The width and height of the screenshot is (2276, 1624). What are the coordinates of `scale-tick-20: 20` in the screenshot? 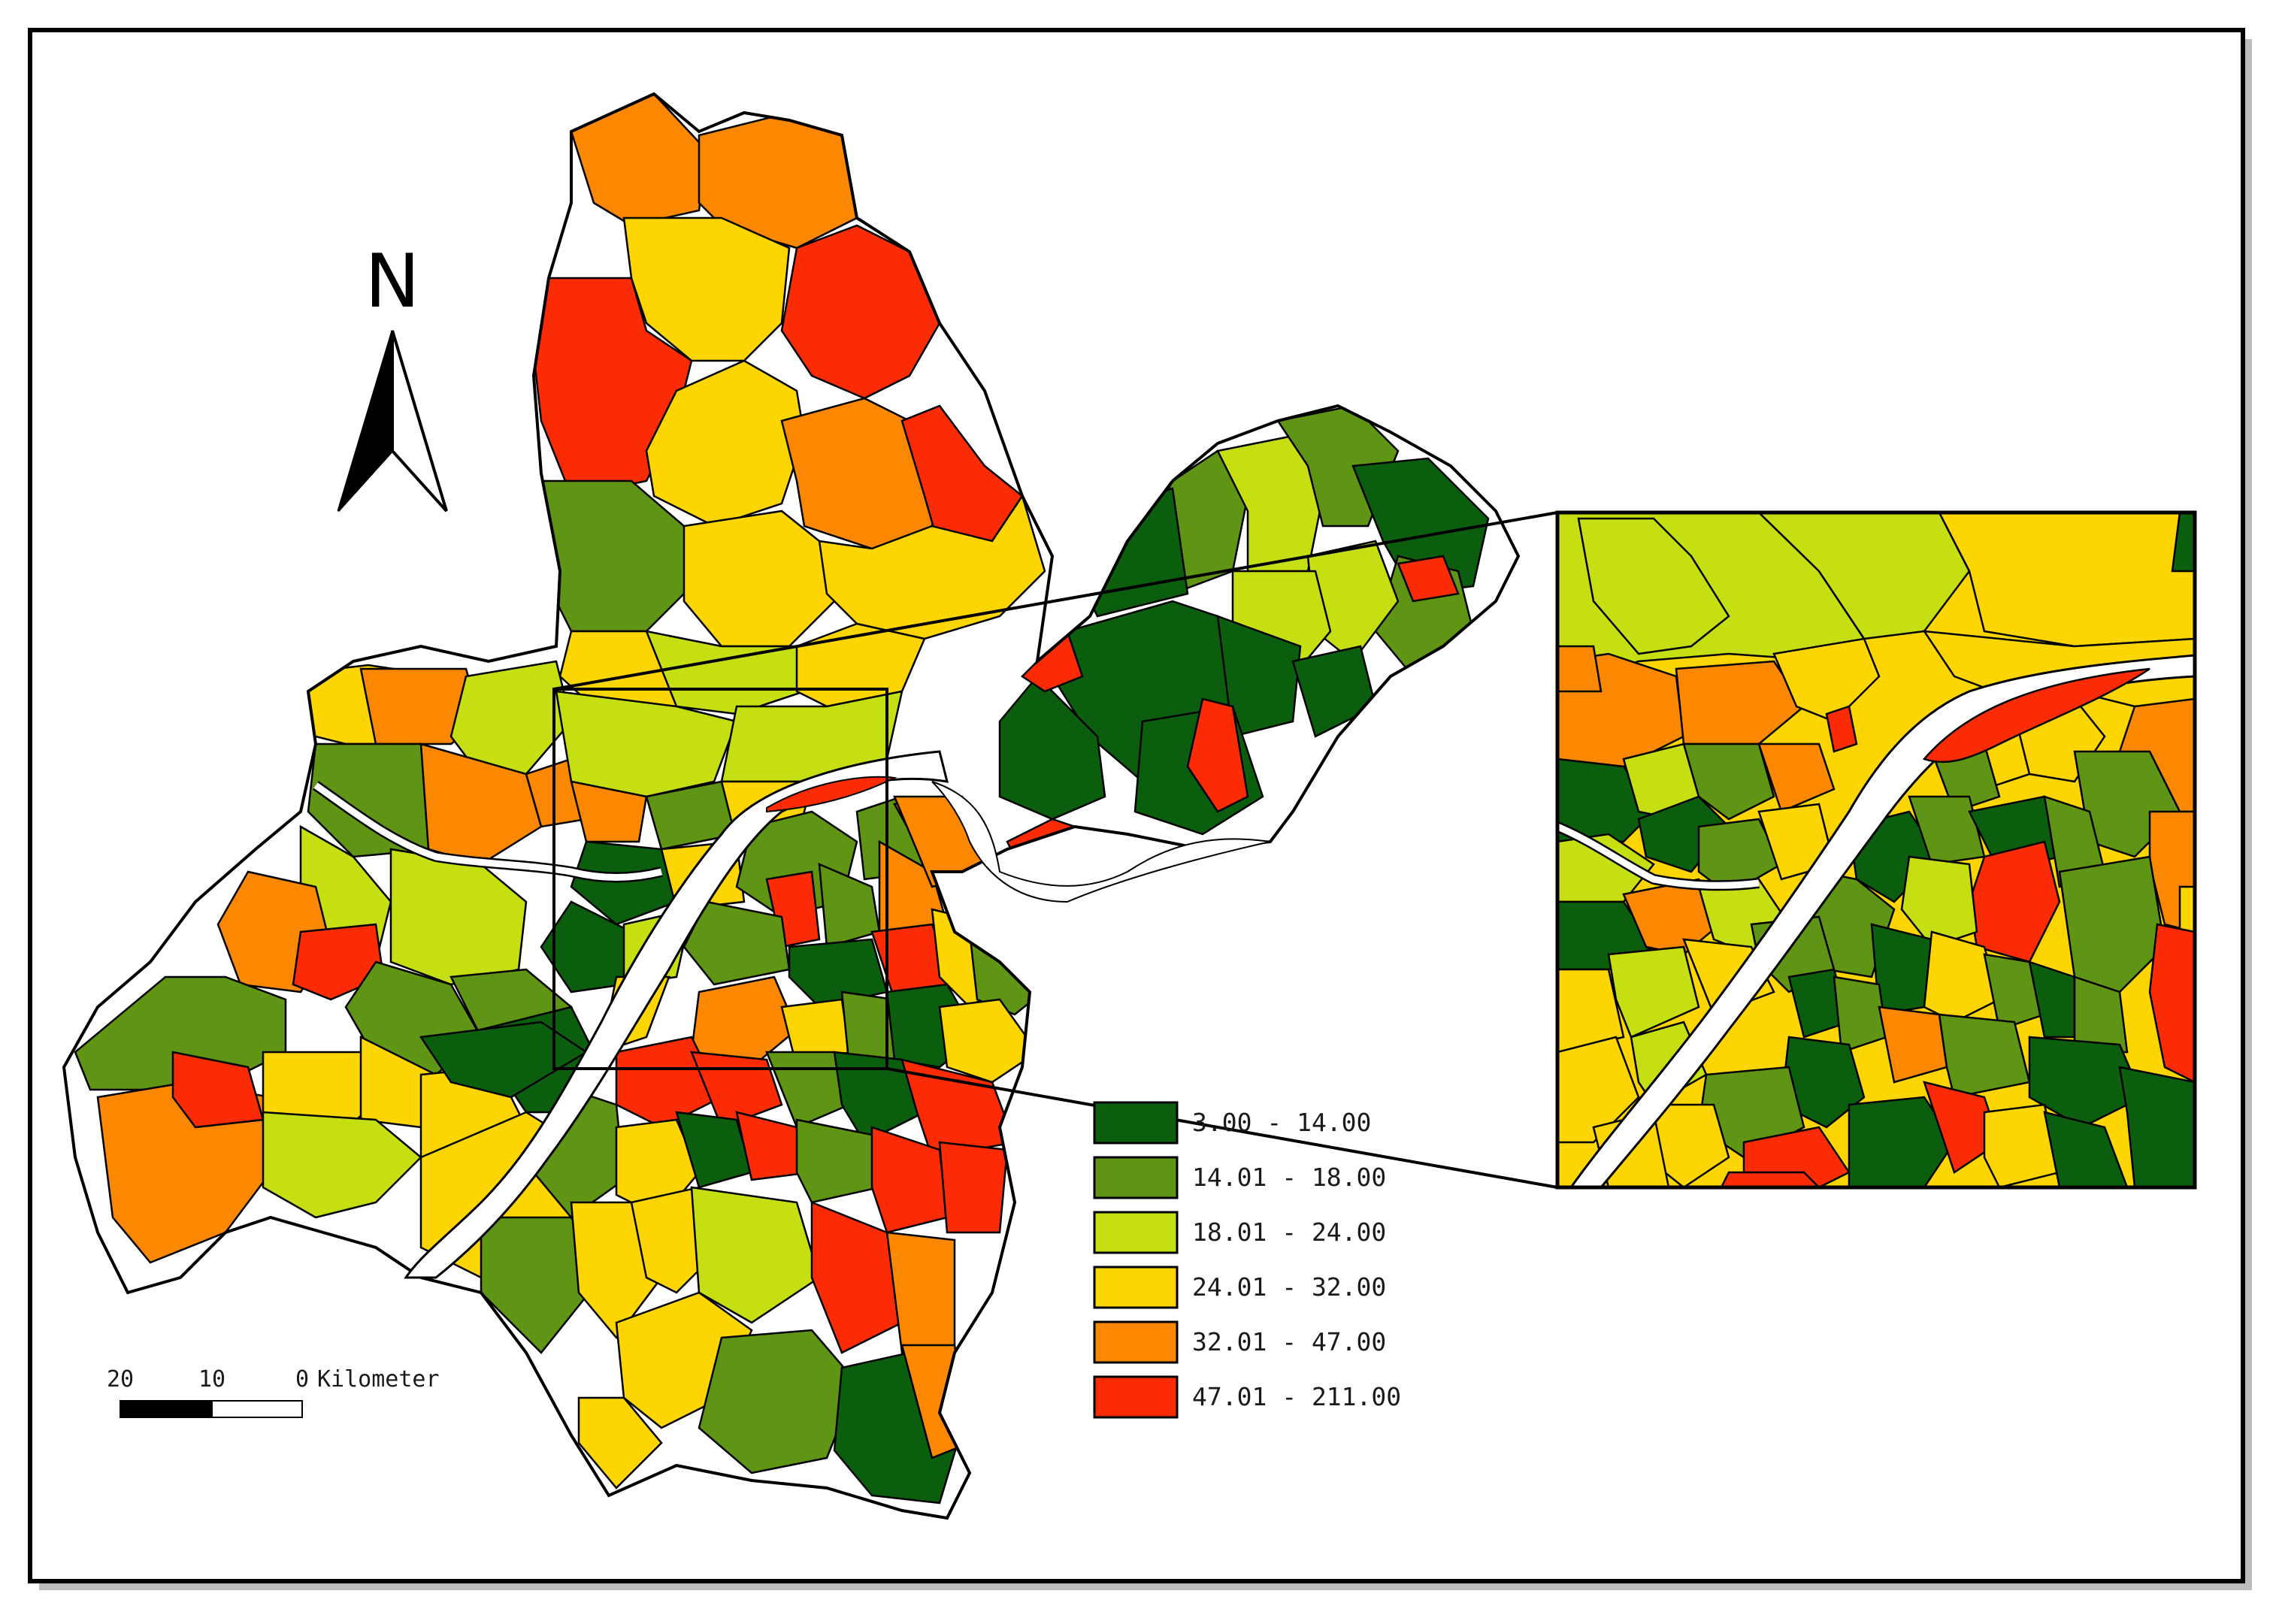 It's located at (120, 1379).